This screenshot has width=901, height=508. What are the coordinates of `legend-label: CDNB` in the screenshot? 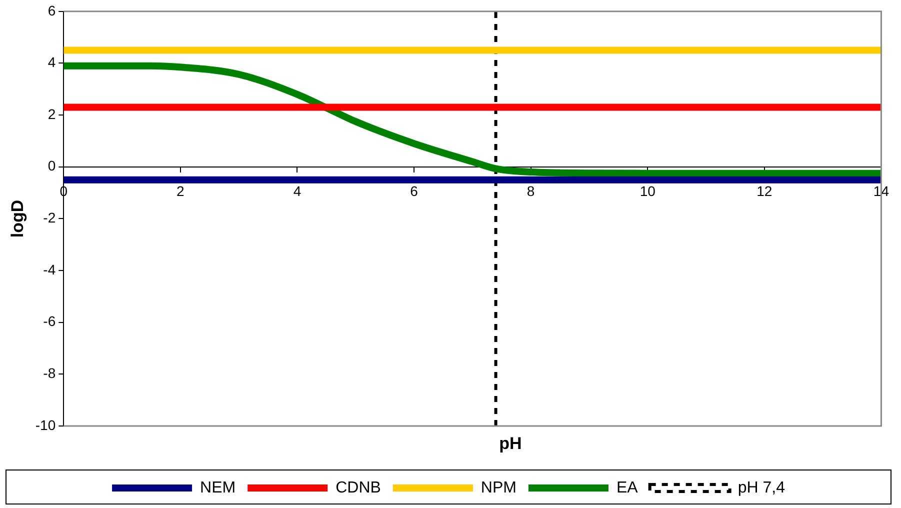 It's located at (358, 487).